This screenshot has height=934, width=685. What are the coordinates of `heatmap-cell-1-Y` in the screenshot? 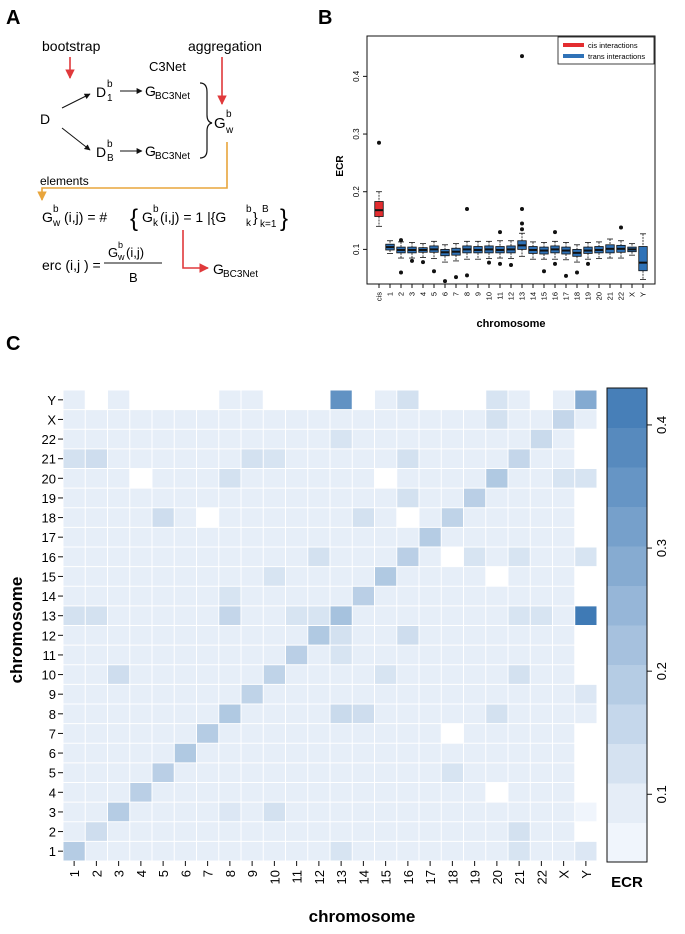 It's located at (586, 851).